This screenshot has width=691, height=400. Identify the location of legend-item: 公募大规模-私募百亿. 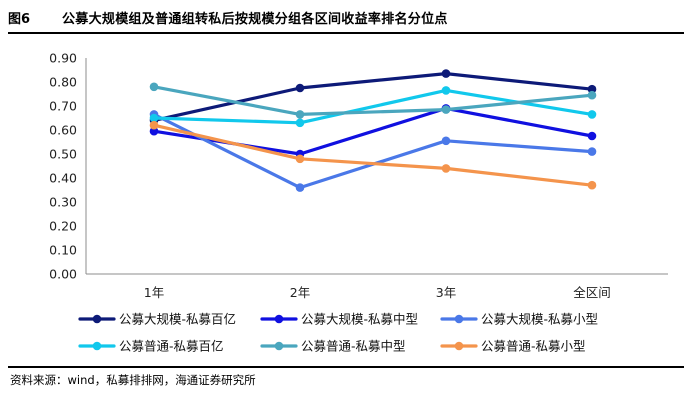
(157, 319).